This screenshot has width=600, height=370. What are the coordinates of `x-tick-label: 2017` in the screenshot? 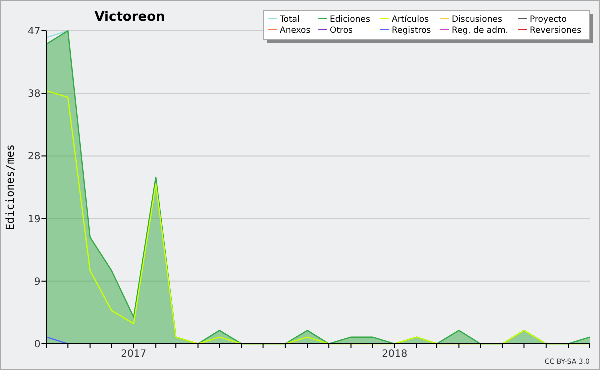 It's located at (134, 354).